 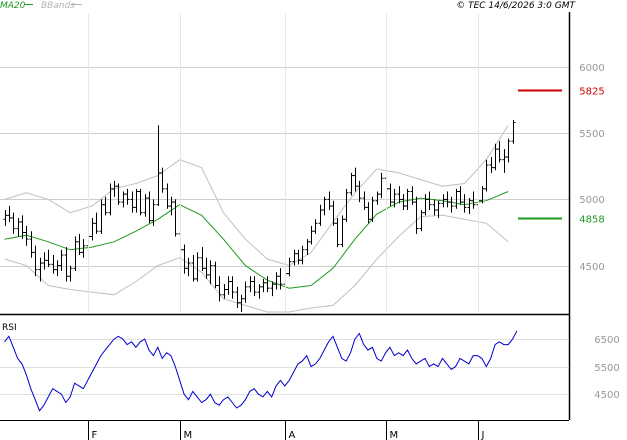 I want to click on rsi-tick-label: 5500, so click(x=606, y=368).